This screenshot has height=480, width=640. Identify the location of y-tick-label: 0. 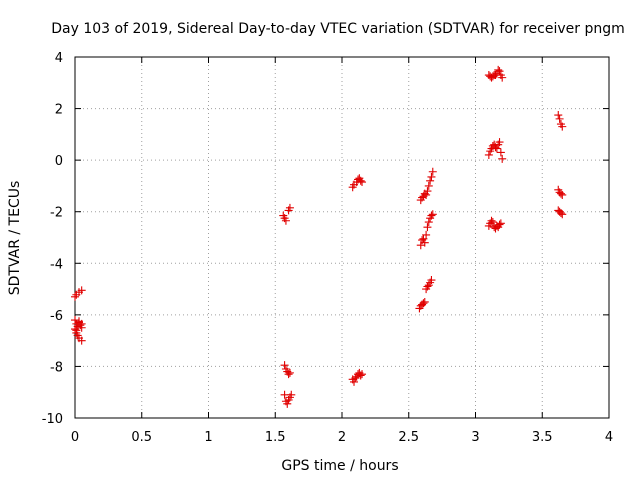
(59, 161).